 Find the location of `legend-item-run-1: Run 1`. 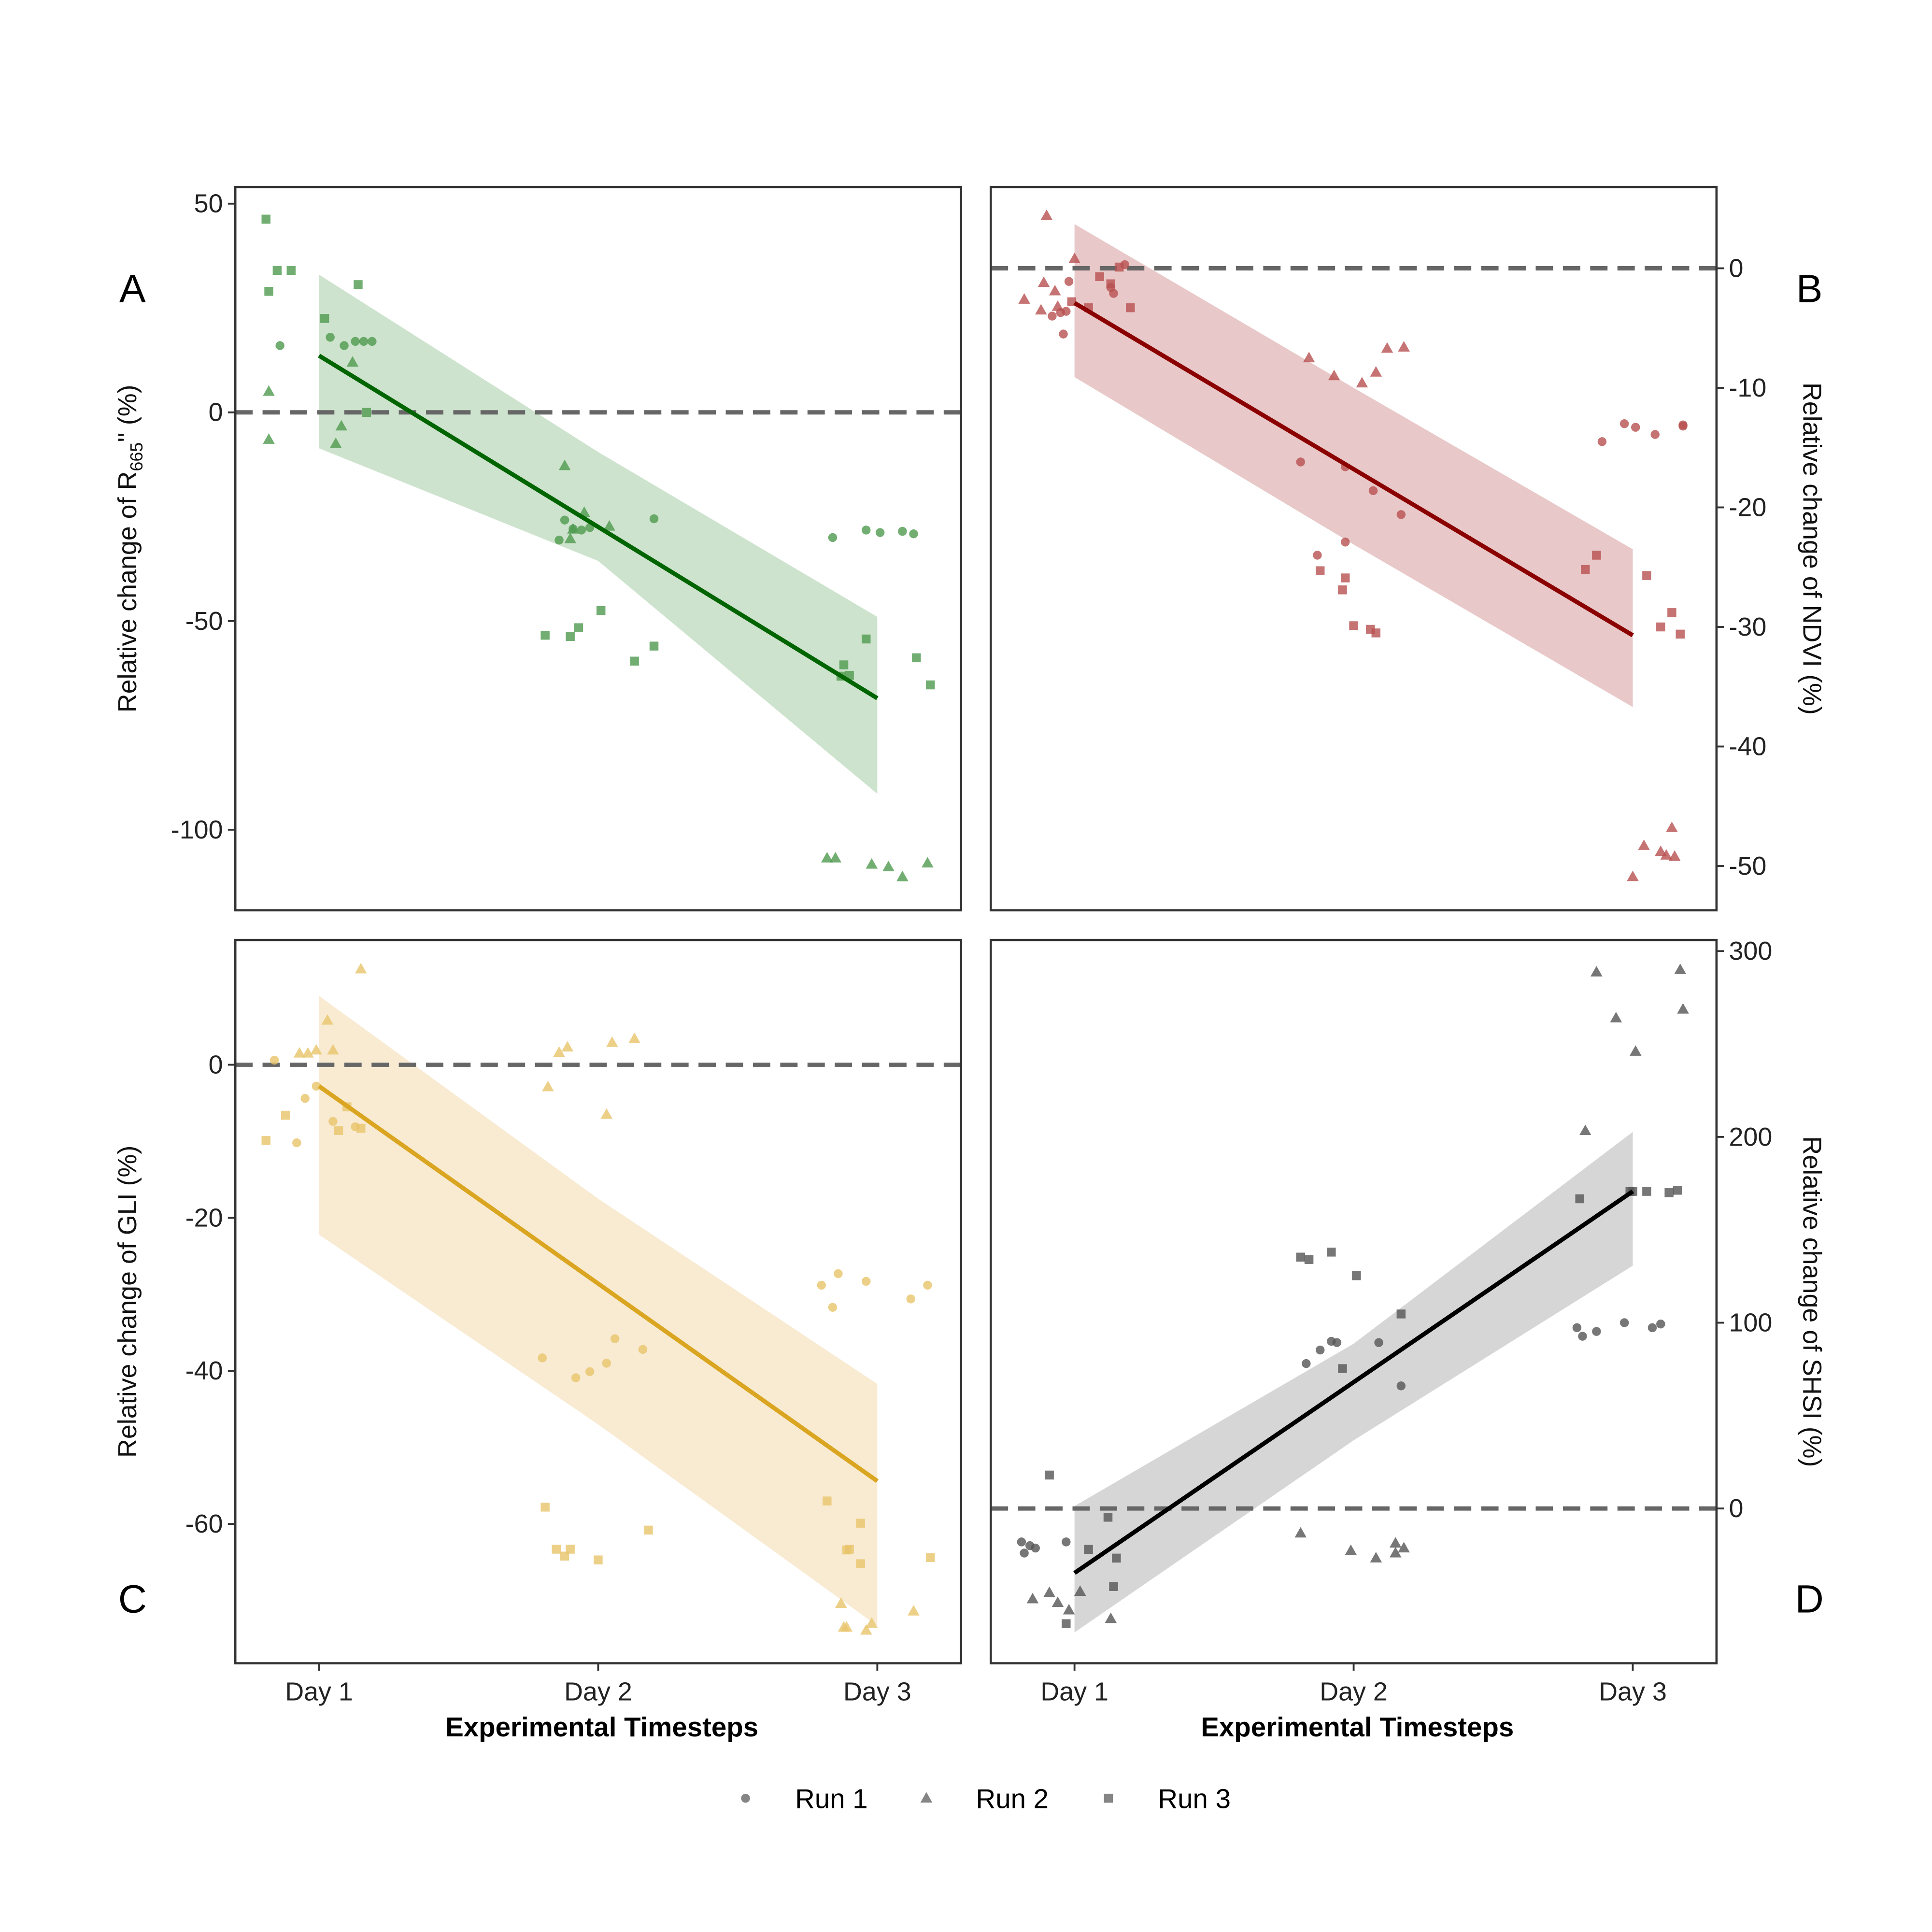

legend-item-run-1: Run 1 is located at coordinates (804, 1799).